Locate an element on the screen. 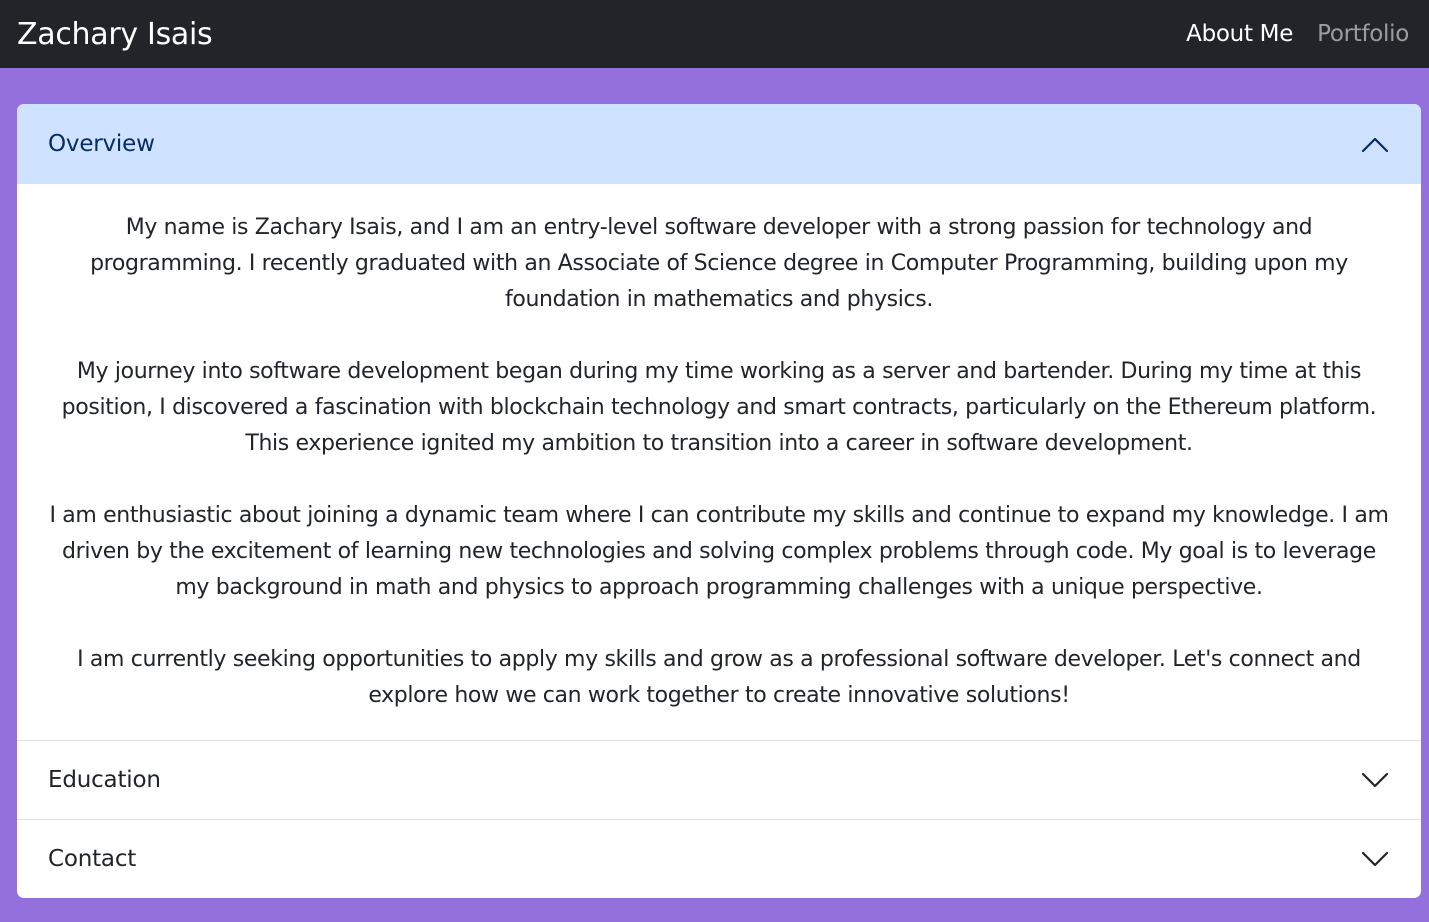 The width and height of the screenshot is (1429, 922). accordion-title: Contact is located at coordinates (92, 859).